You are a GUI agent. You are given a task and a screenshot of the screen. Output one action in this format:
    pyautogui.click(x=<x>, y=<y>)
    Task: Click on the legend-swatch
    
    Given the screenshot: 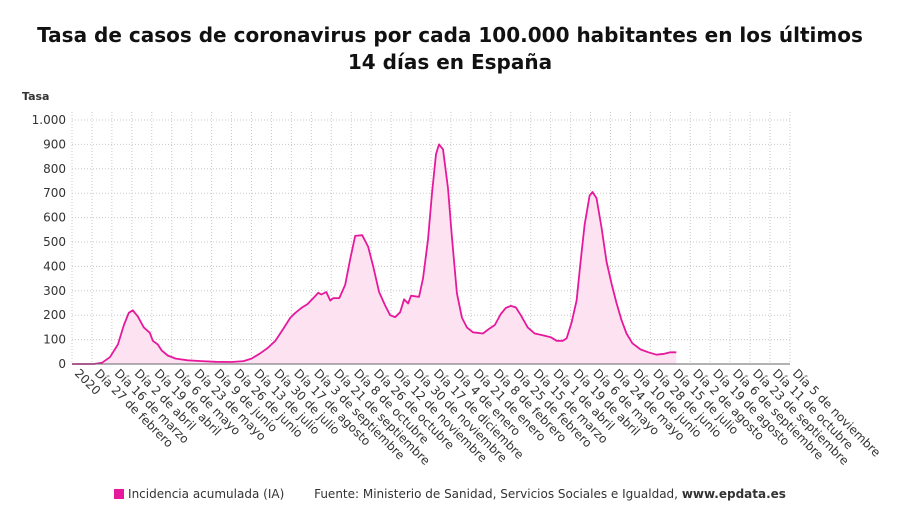 What is the action you would take?
    pyautogui.click(x=119, y=494)
    